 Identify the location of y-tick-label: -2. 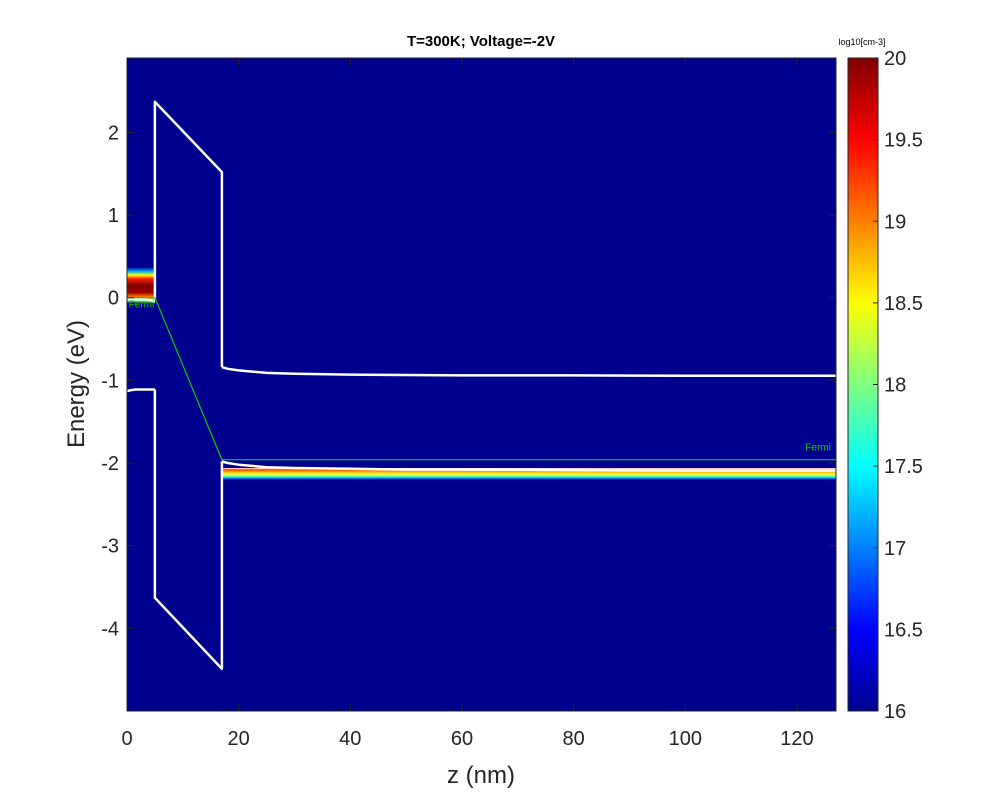
(110, 464).